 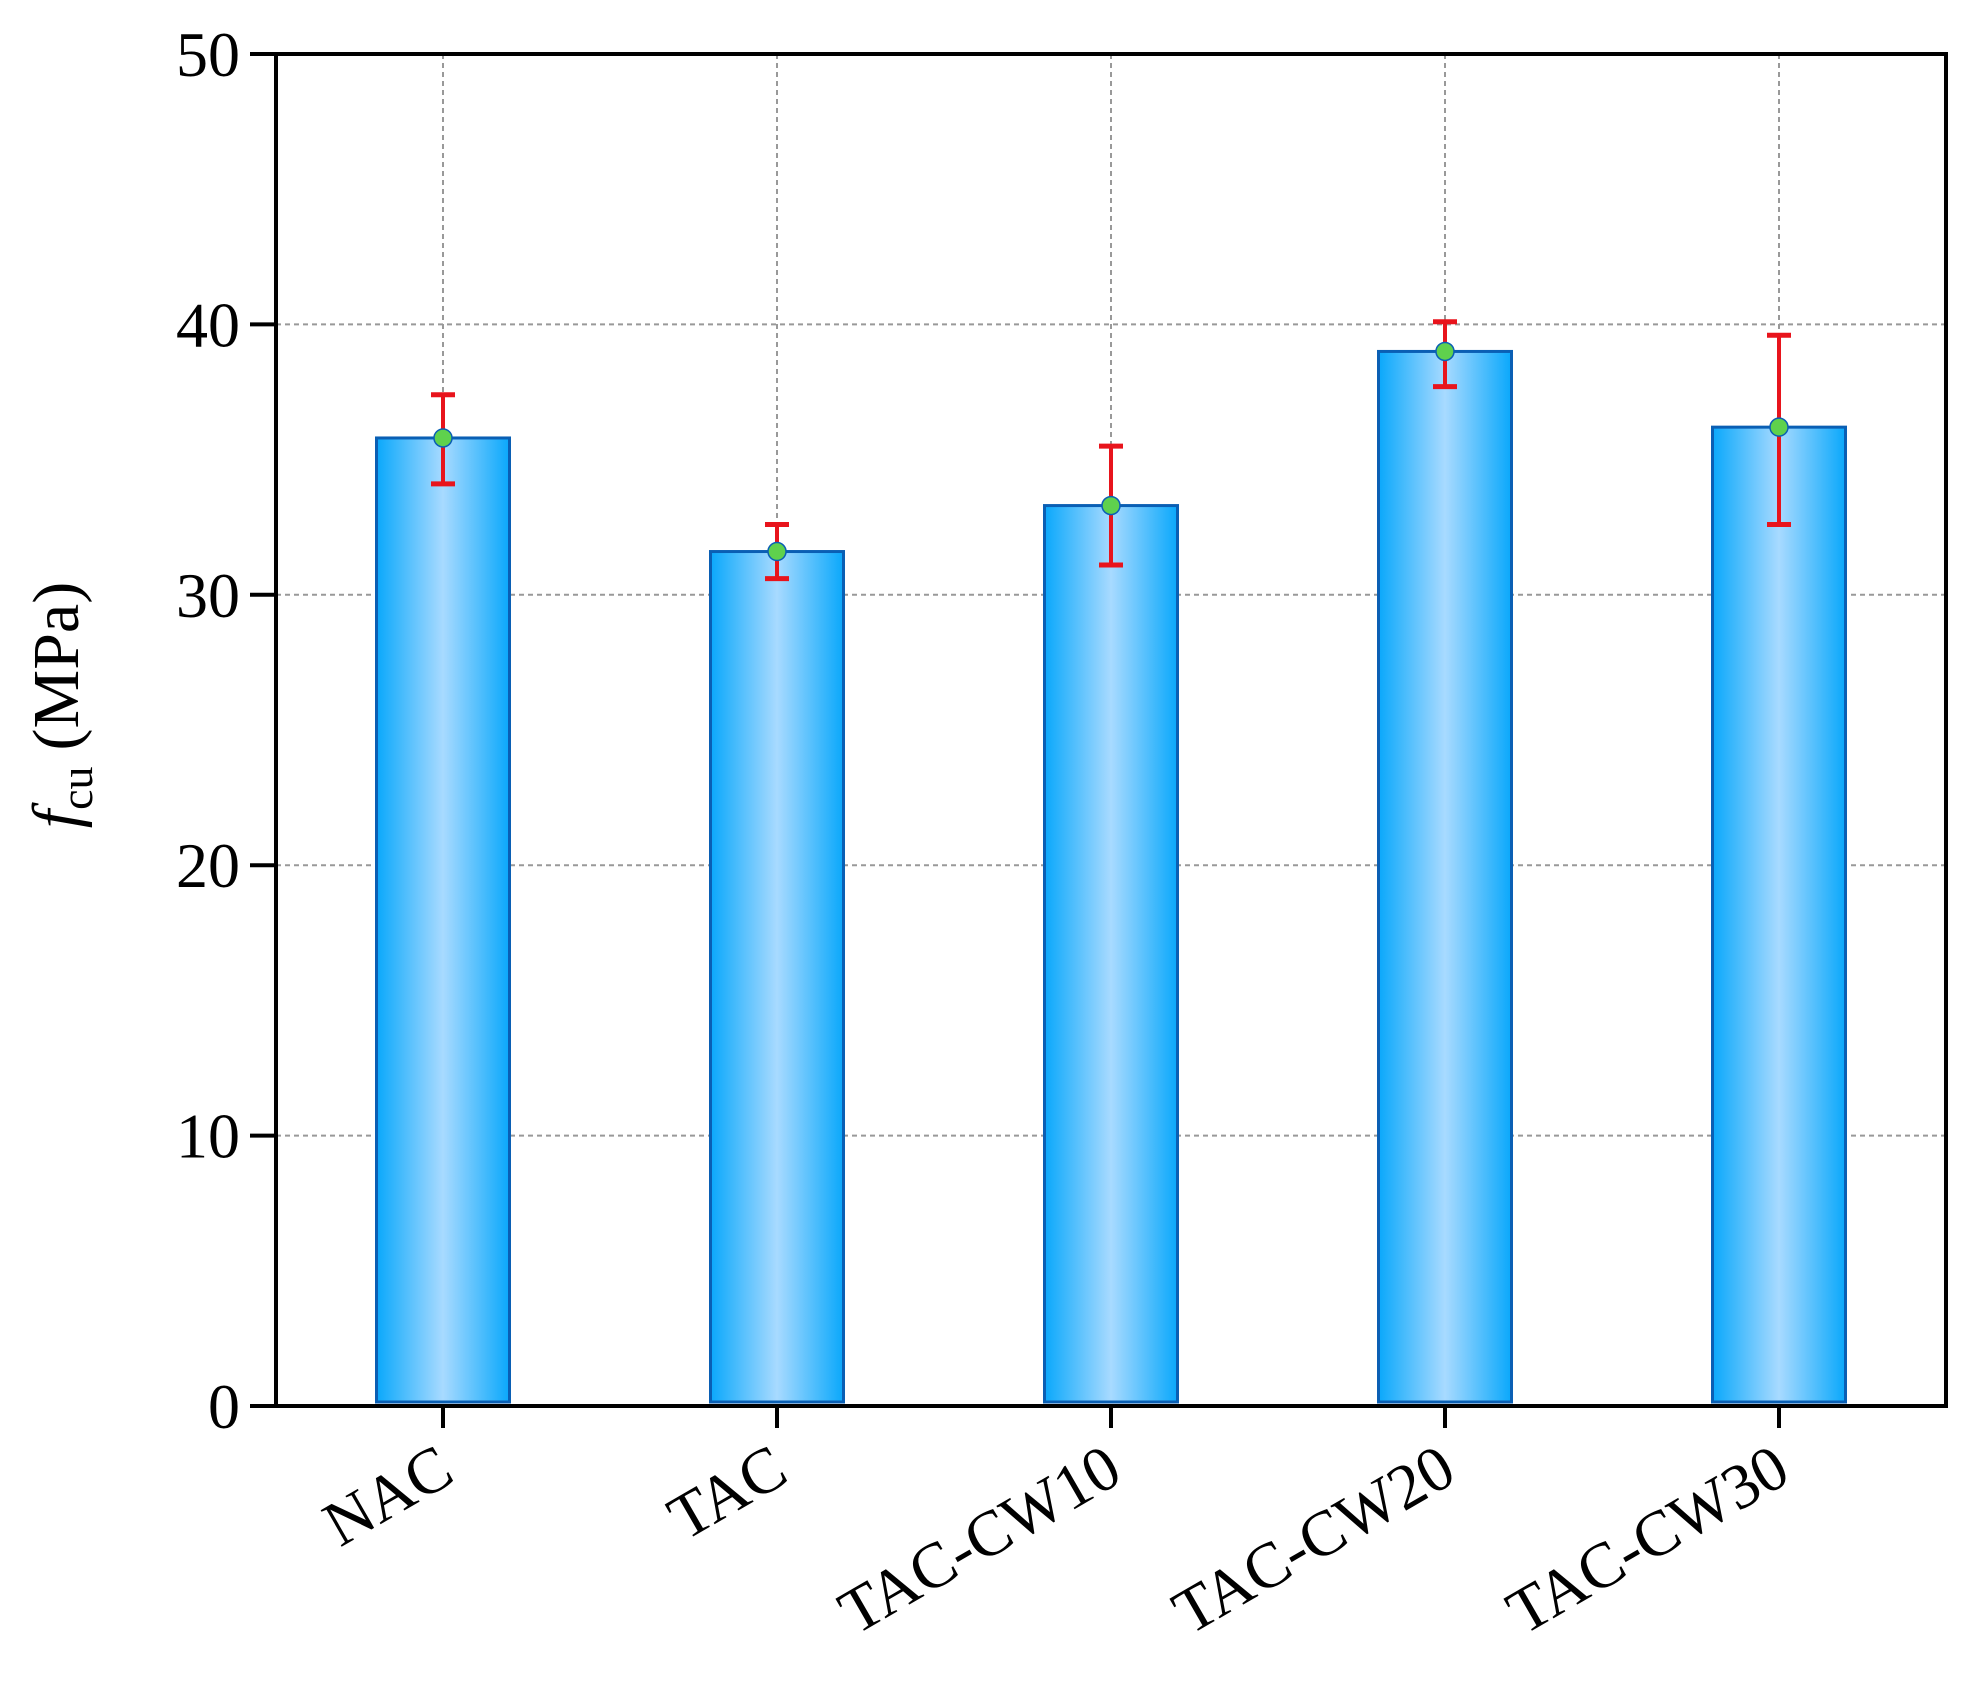 What do you see at coordinates (208, 865) in the screenshot?
I see `y-tick-label: 20` at bounding box center [208, 865].